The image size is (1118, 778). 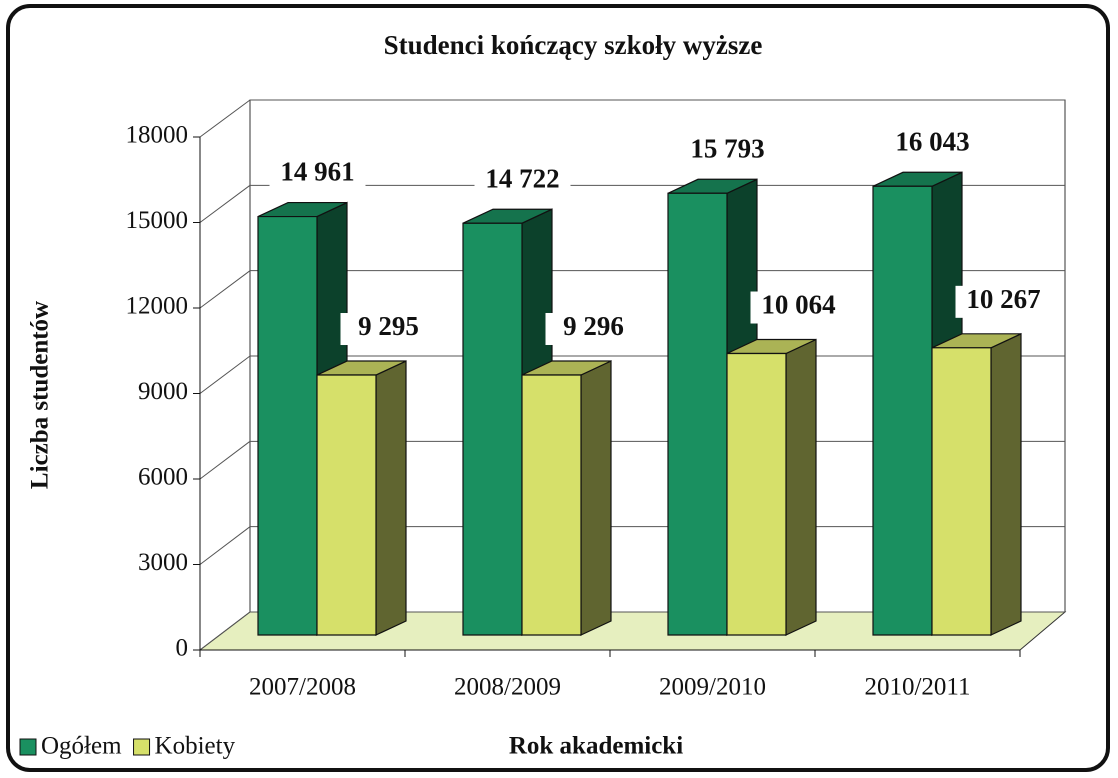 I want to click on data-label: 9 296, so click(x=593, y=326).